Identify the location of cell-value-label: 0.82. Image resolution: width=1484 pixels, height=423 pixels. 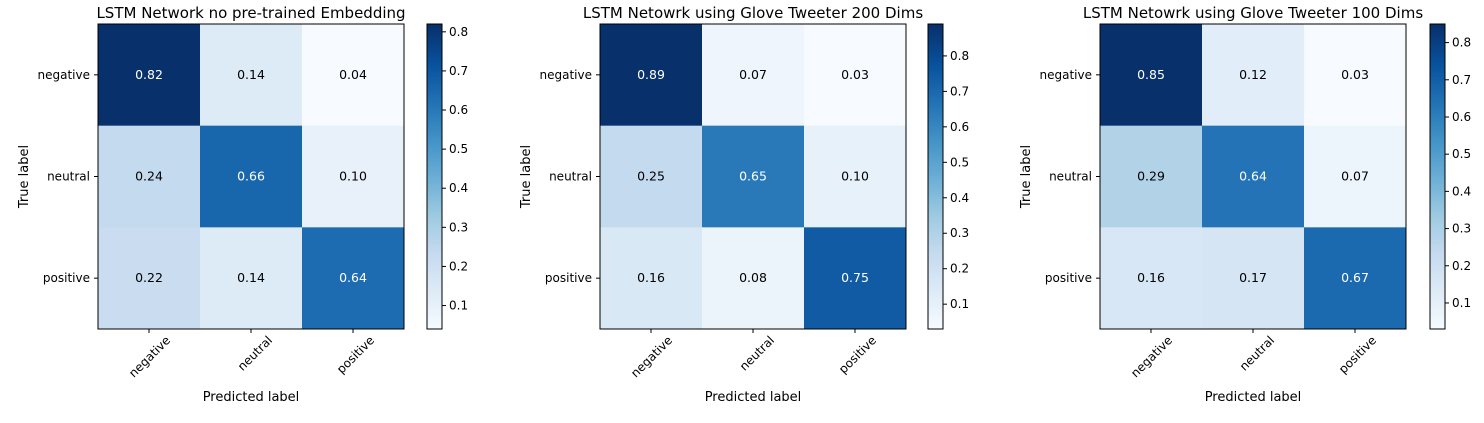
(149, 74).